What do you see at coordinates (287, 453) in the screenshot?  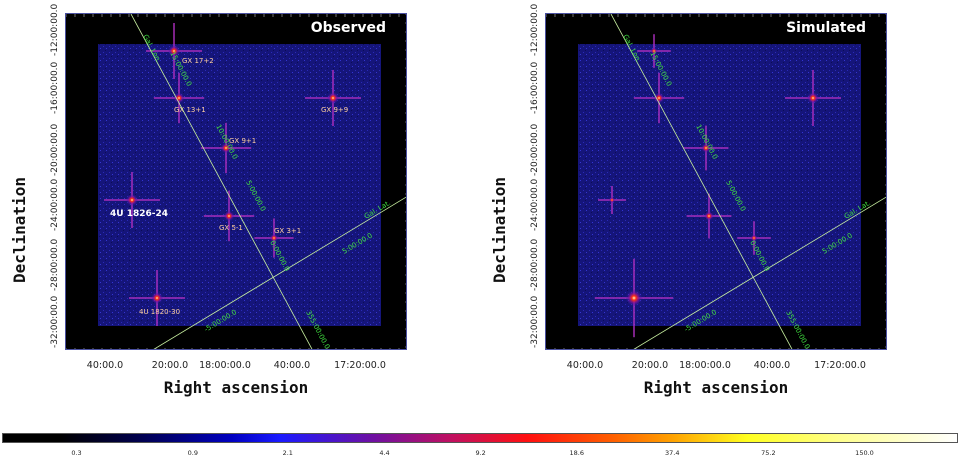 I see `colorbar-tick-label: 2.1` at bounding box center [287, 453].